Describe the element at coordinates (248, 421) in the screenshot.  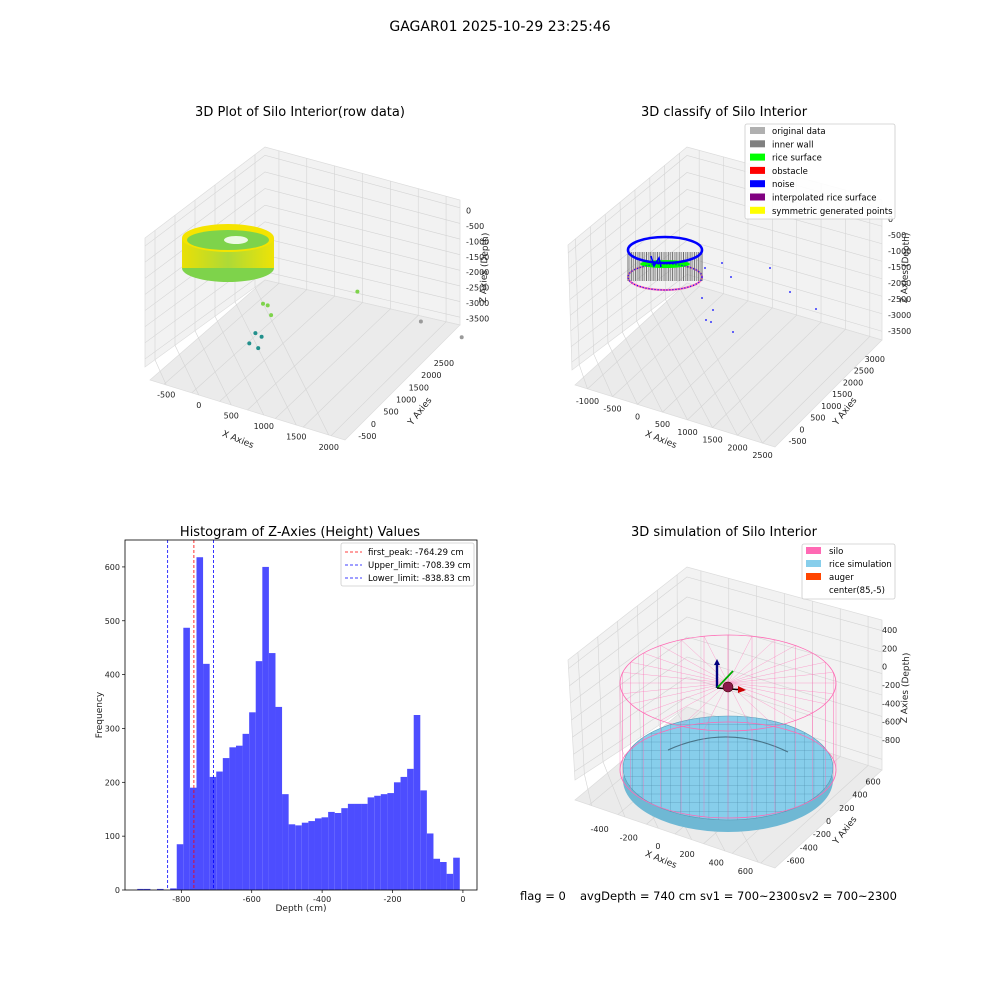
I see `raw-x-ticks: -500 0 500 1000 1500 2000` at that location.